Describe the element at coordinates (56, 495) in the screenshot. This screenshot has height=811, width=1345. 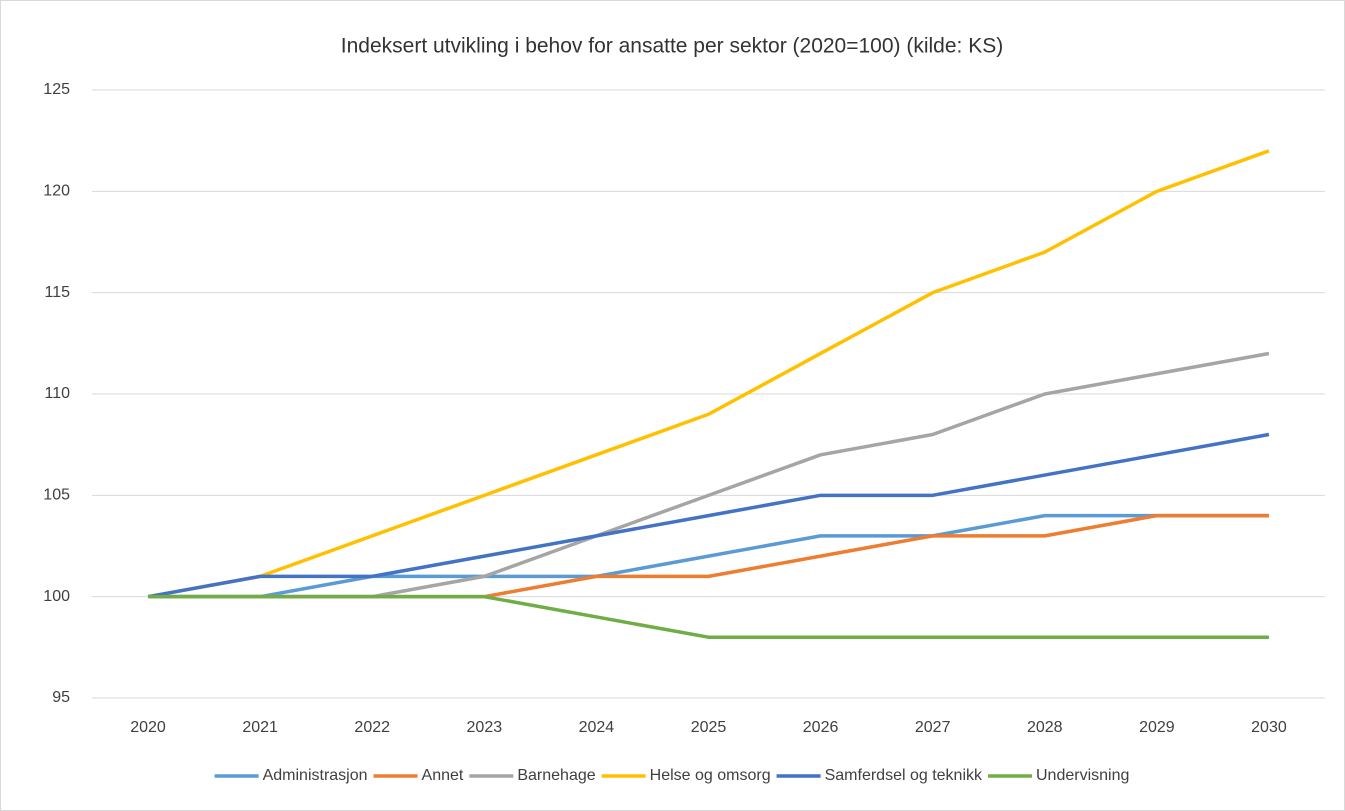
I see `y-tick-label: 105` at that location.